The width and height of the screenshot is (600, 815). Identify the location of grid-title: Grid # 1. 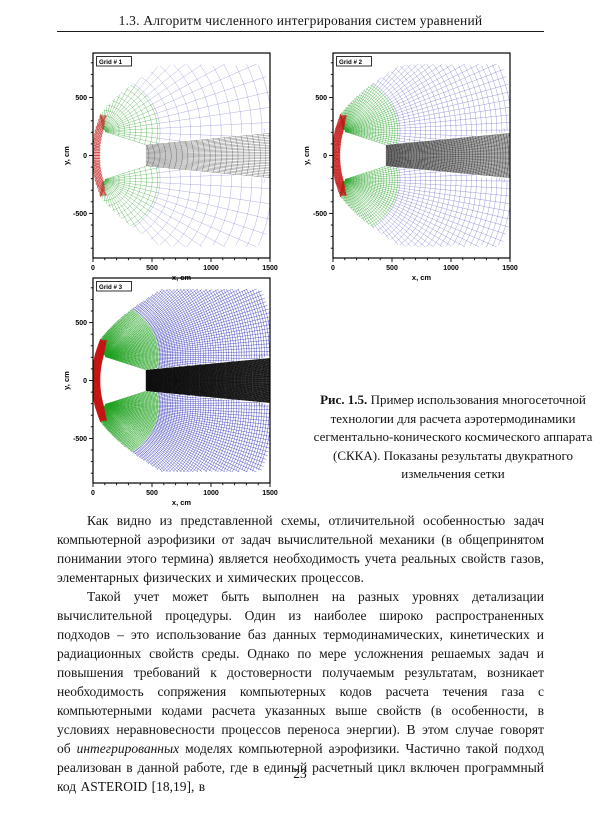
(111, 62).